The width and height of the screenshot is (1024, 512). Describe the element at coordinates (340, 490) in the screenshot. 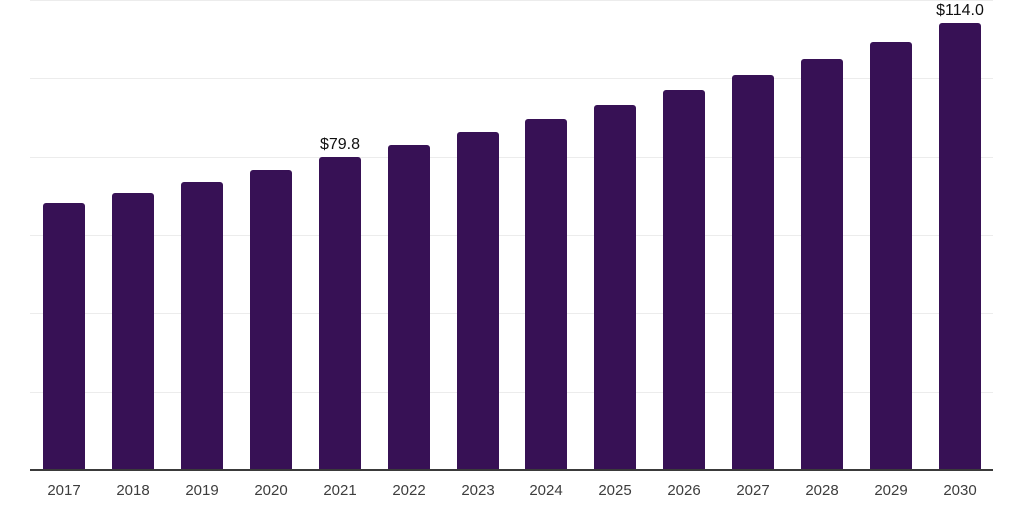

I see `x-tick-2021: 2021` at that location.